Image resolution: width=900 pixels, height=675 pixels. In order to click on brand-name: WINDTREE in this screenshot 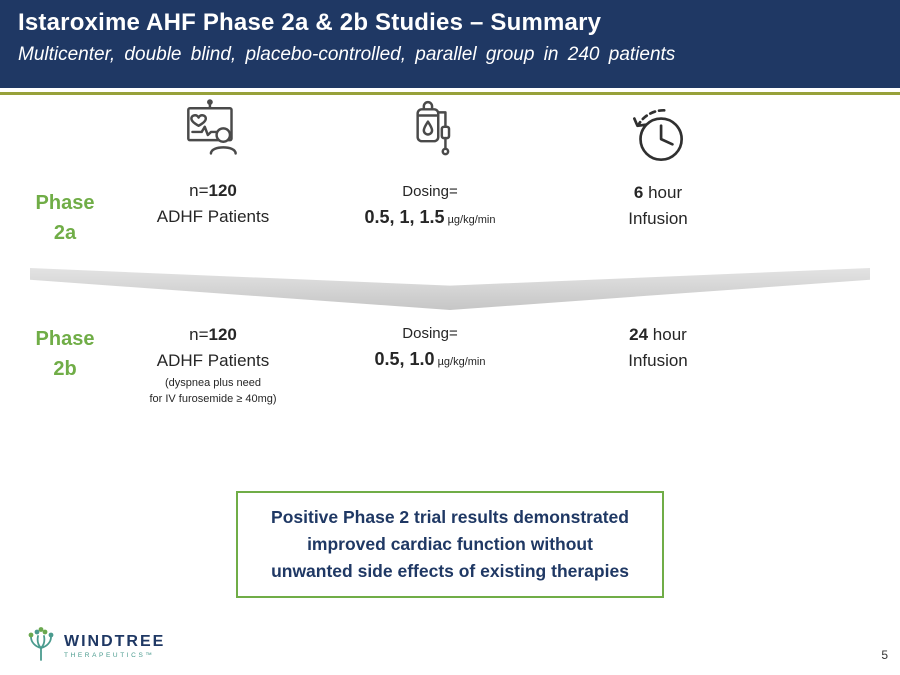, I will do `click(115, 641)`.